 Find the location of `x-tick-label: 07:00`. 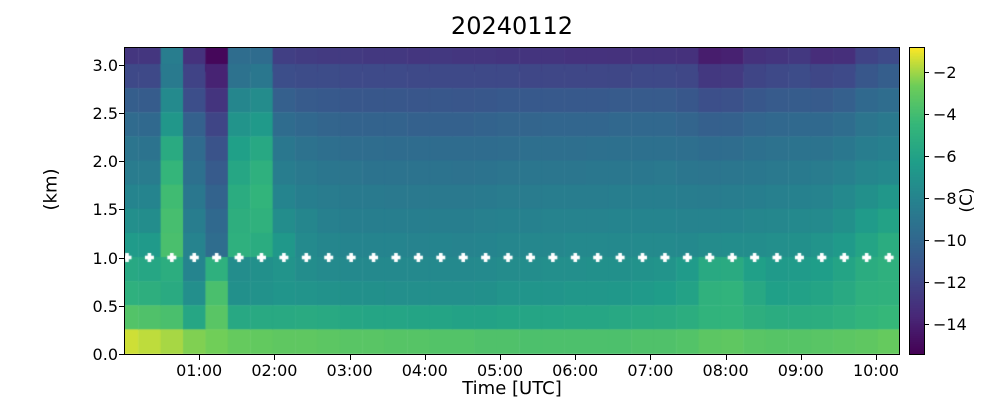

x-tick-label: 07:00 is located at coordinates (650, 370).